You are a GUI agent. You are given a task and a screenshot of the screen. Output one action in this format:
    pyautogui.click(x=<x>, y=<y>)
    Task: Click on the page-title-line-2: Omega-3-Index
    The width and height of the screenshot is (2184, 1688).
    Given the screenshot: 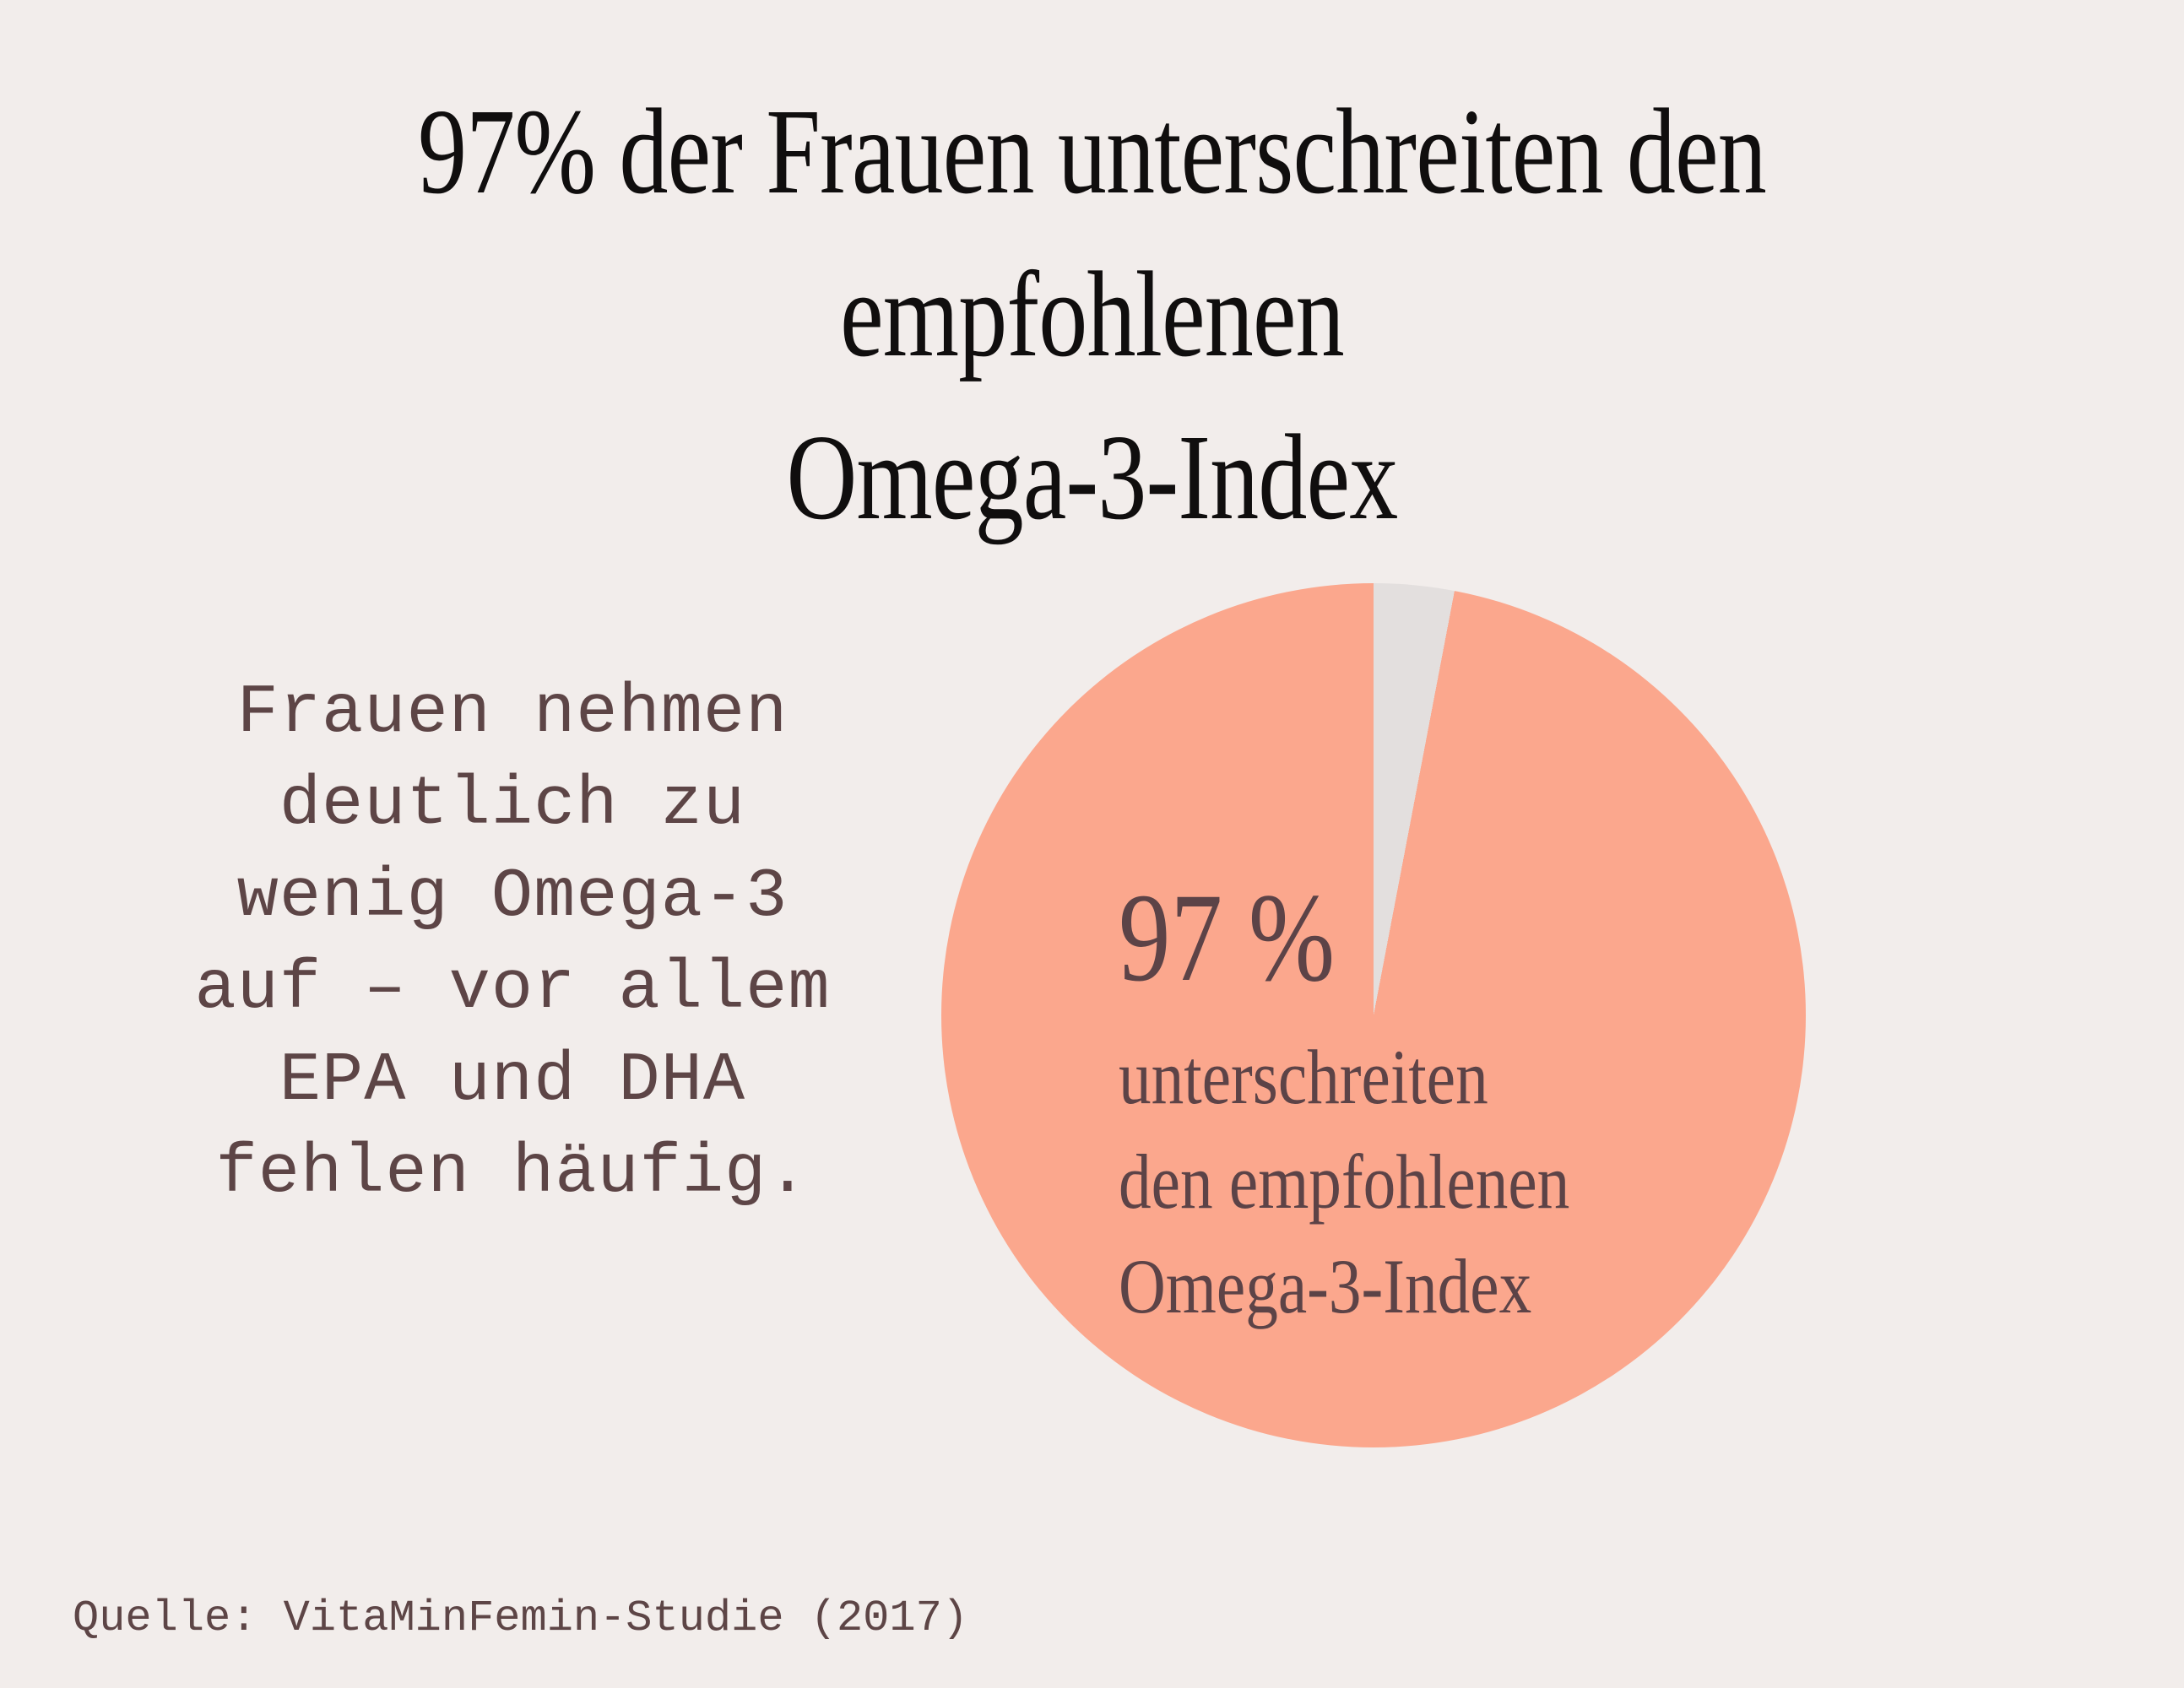 What is the action you would take?
    pyautogui.click(x=1092, y=477)
    